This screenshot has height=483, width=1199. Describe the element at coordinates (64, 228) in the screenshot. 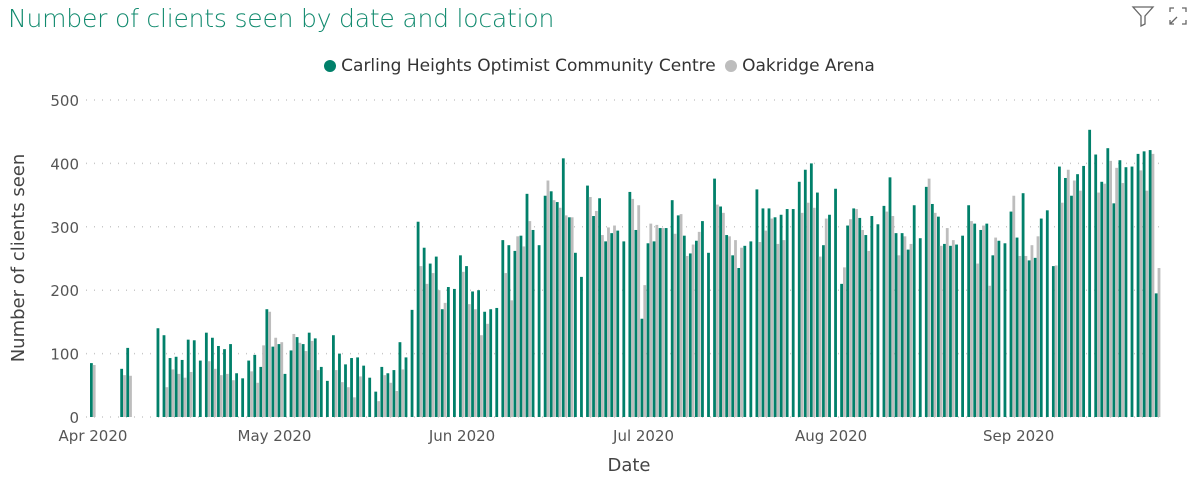

I see `y-tick-label: 300` at that location.